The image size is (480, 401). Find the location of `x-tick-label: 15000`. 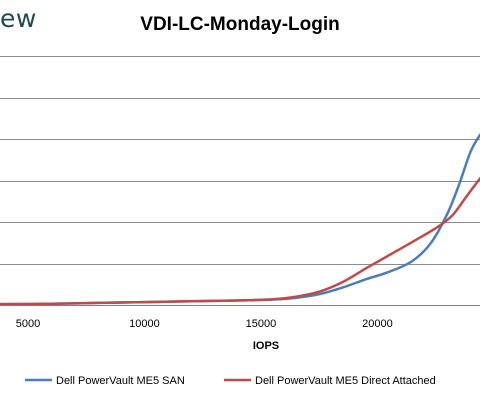

x-tick-label: 15000 is located at coordinates (261, 324).